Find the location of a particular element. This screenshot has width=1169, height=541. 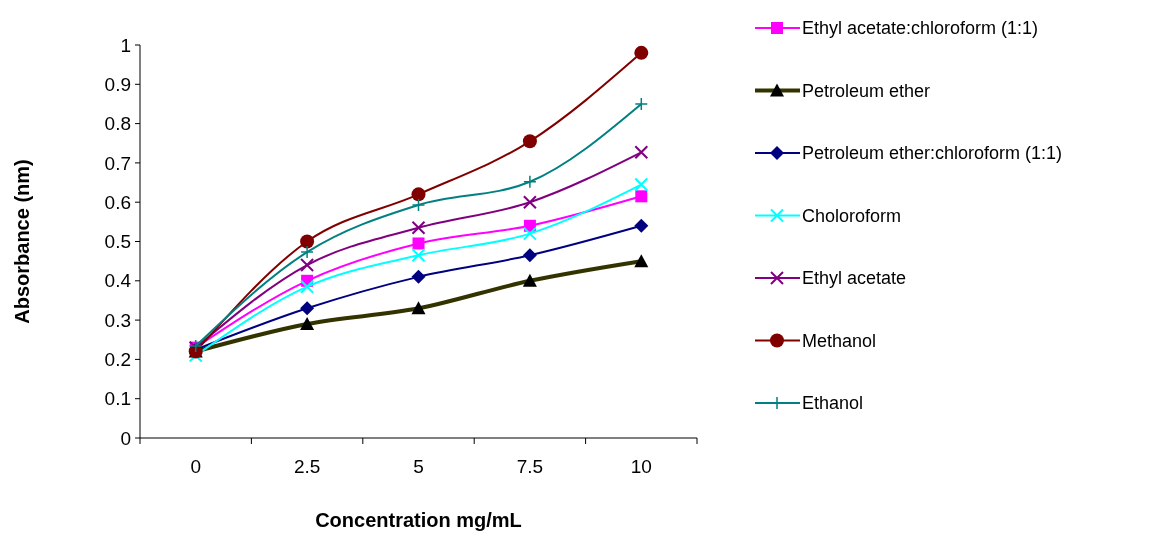

y-tick-label: 0.4 is located at coordinates (118, 281).